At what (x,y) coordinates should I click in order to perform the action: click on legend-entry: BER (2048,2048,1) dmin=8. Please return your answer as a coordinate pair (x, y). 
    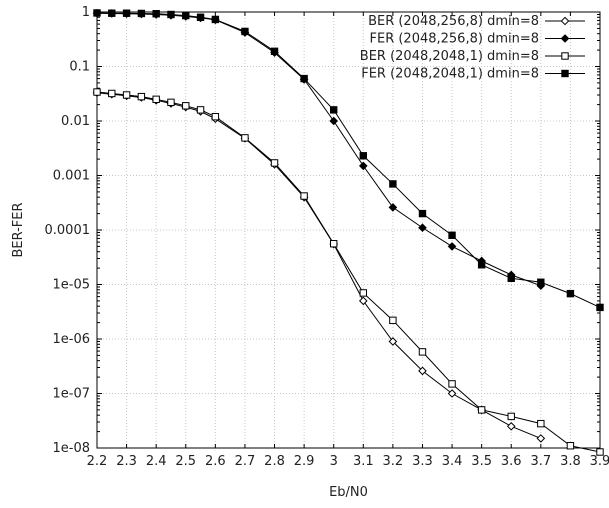
    Looking at the image, I should click on (472, 56).